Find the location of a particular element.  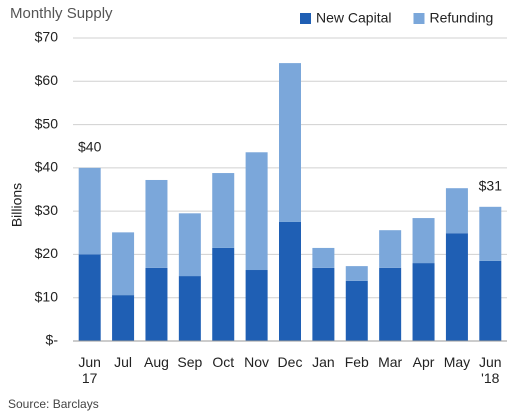

x-tick-label: May is located at coordinates (457, 362).